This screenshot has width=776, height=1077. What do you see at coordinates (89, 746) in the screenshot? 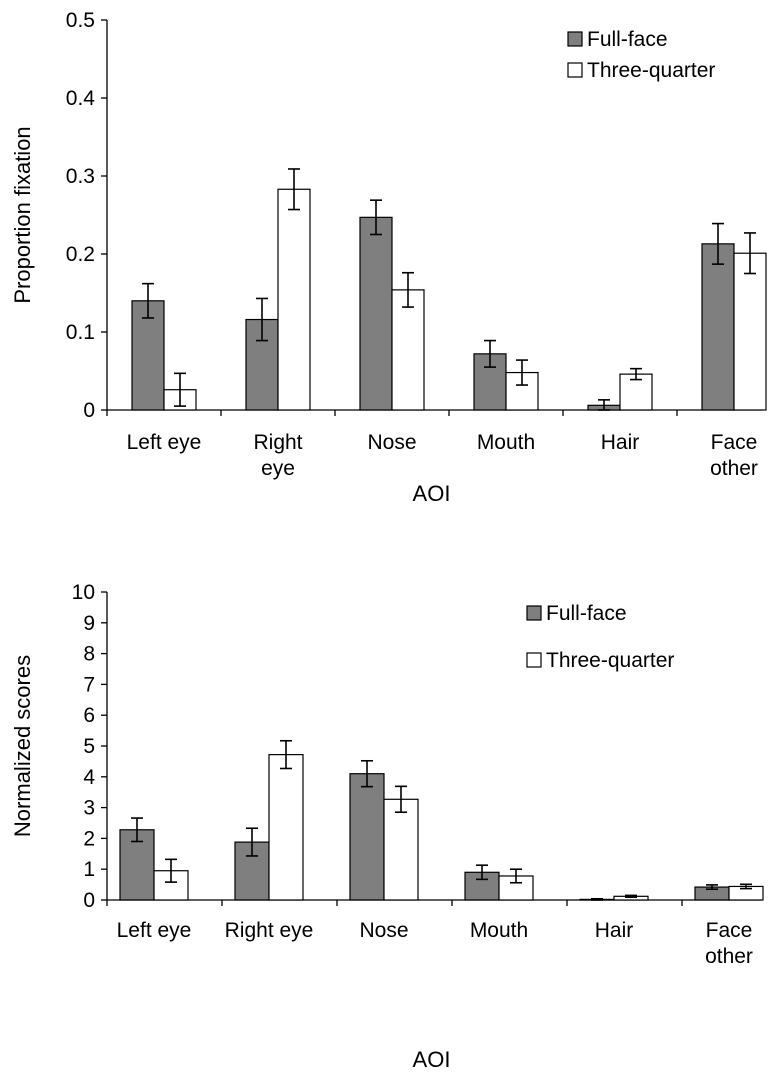
I see `y-tick-label: 5` at bounding box center [89, 746].